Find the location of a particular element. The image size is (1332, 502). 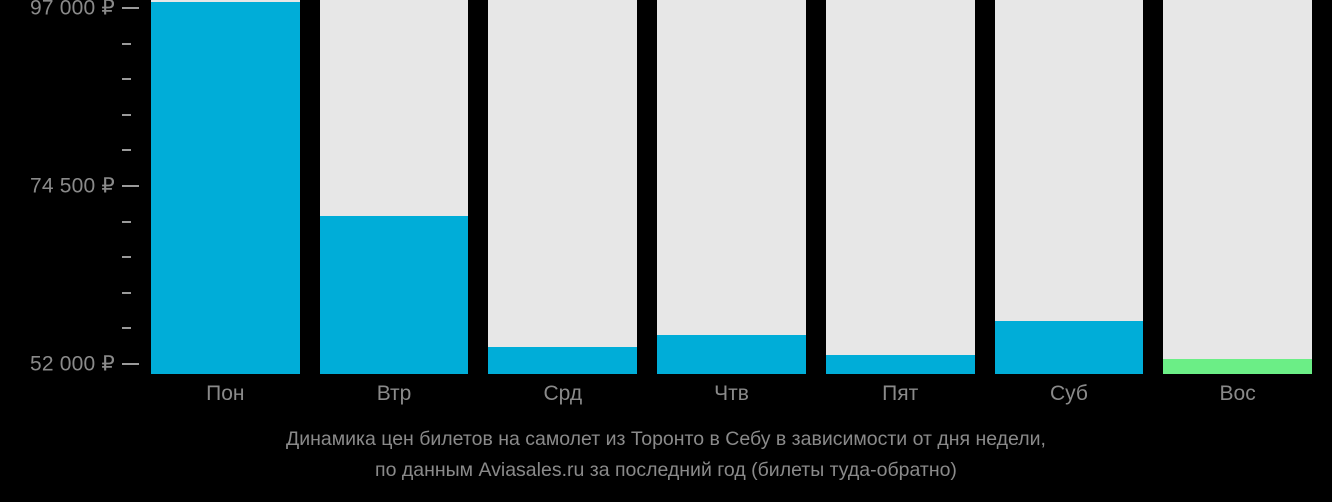

x-axis-label-пон: Пон is located at coordinates (225, 393).